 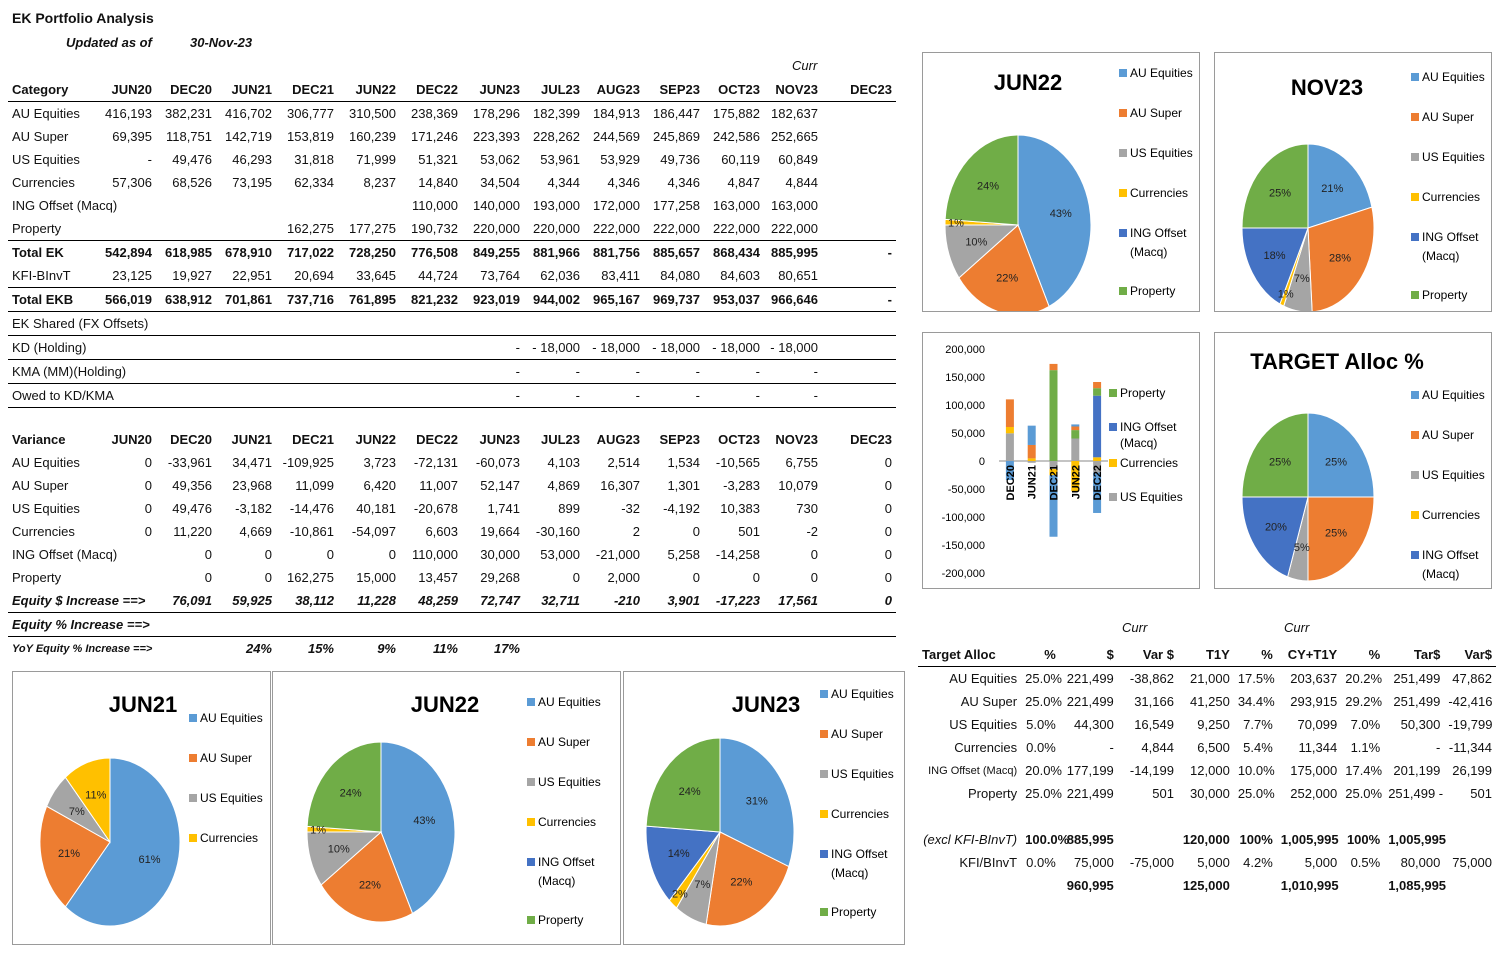 What do you see at coordinates (1031, 462) in the screenshot?
I see `bar-us-equities-jun21` at bounding box center [1031, 462].